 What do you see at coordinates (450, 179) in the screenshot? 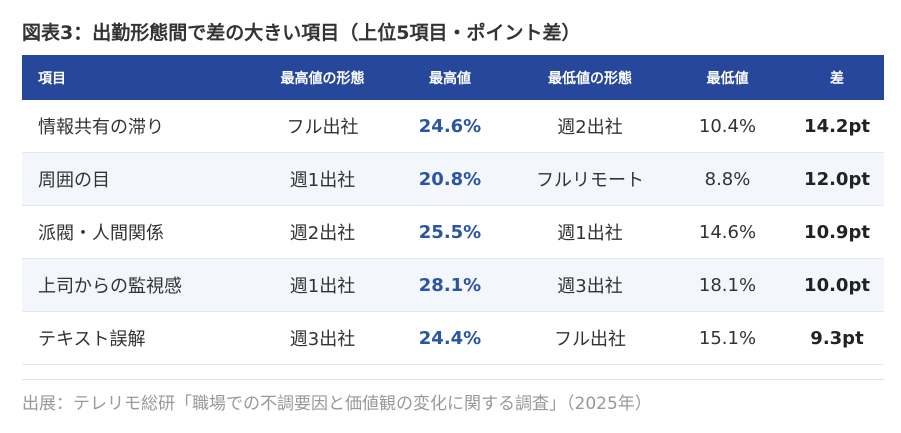
I see `table-cell: 20.8%` at bounding box center [450, 179].